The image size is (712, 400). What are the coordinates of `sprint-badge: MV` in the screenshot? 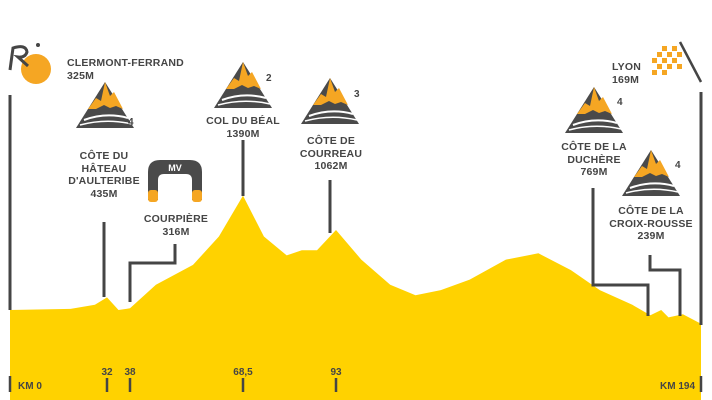 It's located at (175, 168).